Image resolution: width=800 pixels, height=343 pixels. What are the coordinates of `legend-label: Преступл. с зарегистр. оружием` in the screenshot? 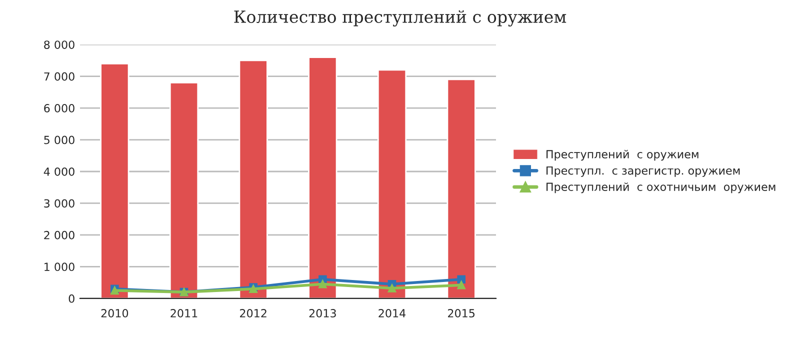 It's located at (643, 171).